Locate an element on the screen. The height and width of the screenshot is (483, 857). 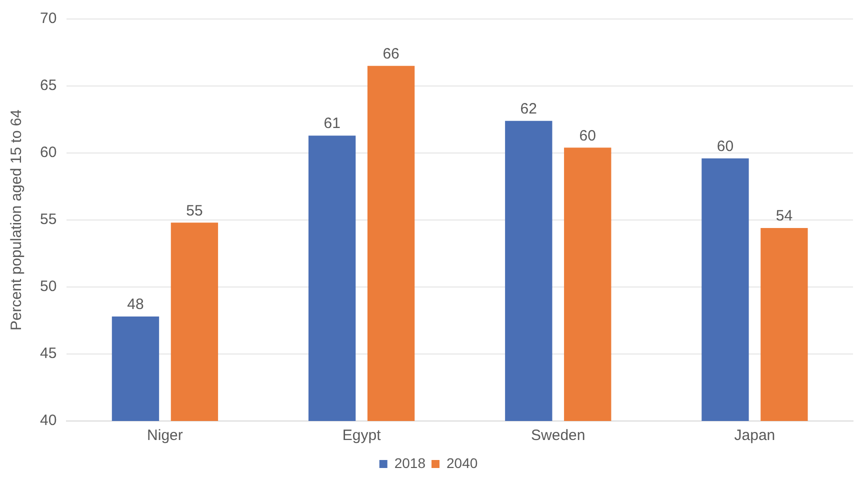
data-label: 62 is located at coordinates (528, 109).